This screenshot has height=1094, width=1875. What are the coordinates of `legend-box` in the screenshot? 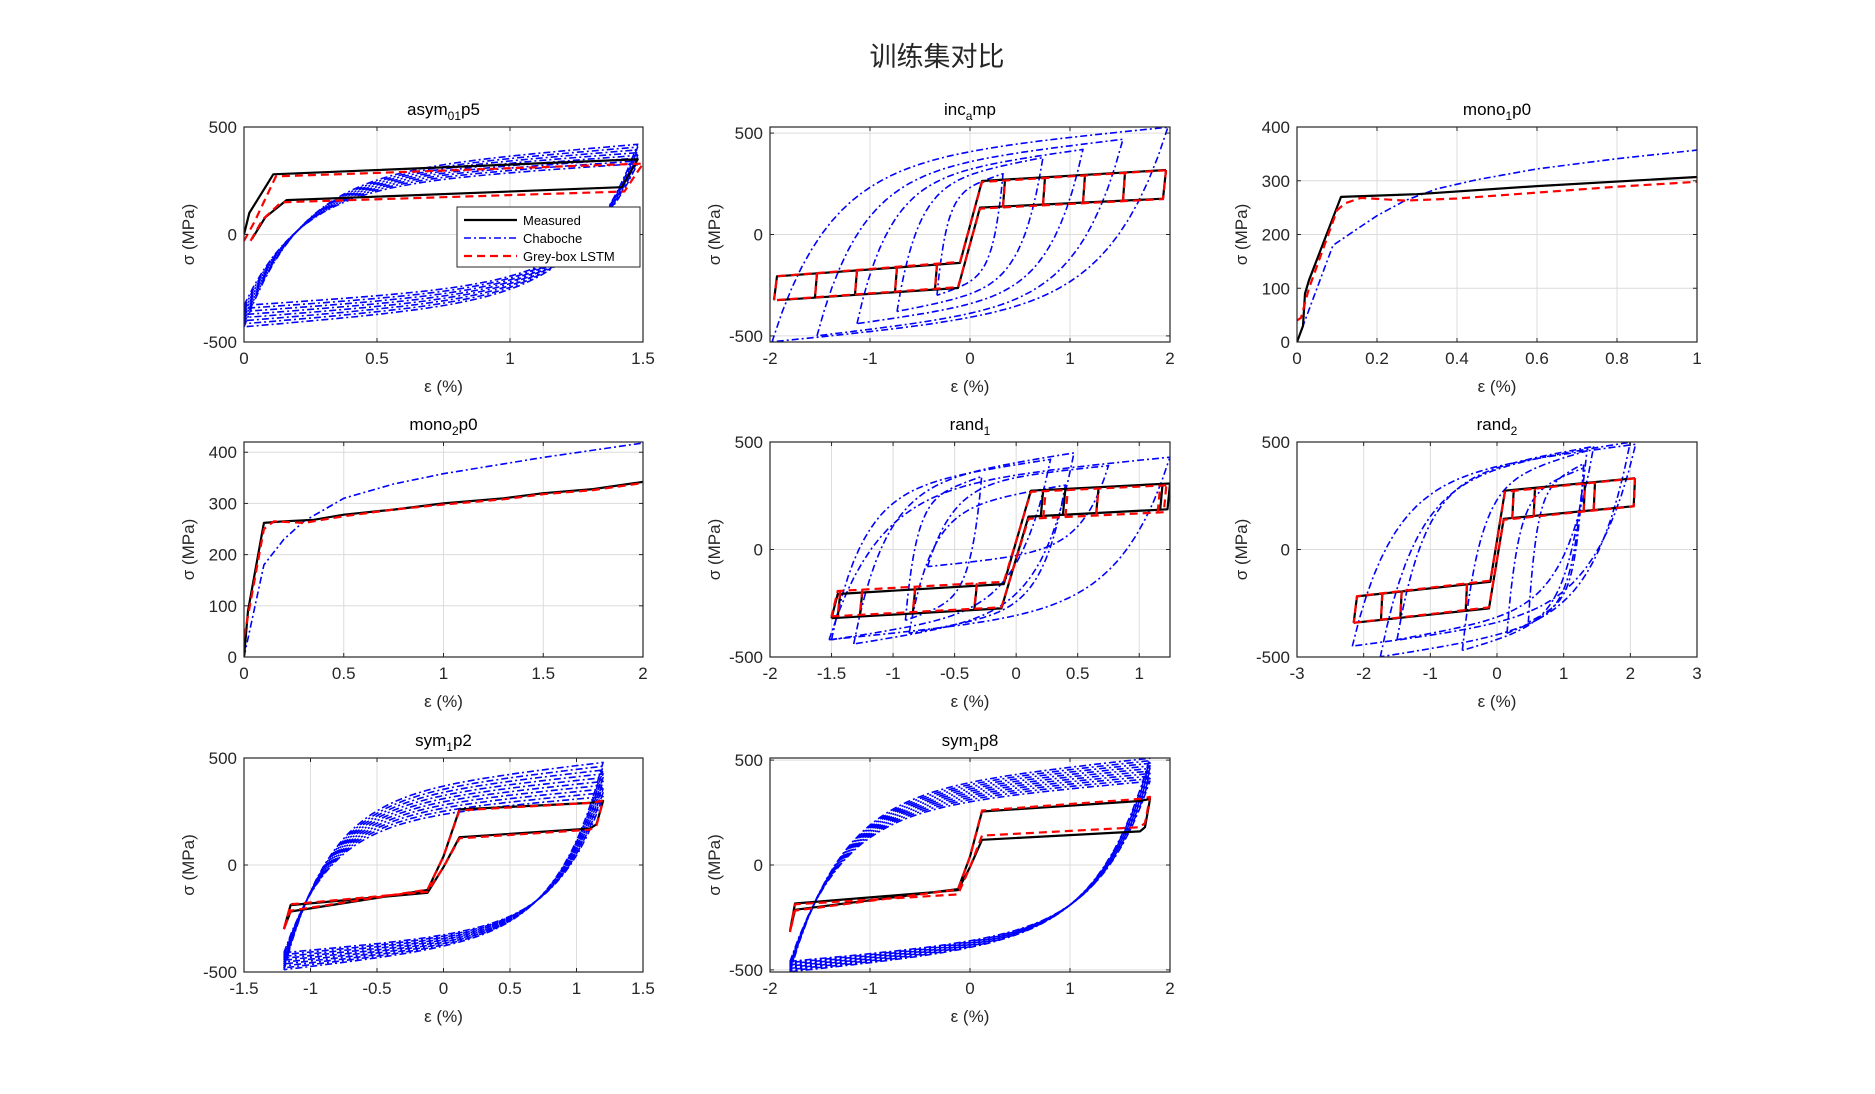 It's located at (548, 237).